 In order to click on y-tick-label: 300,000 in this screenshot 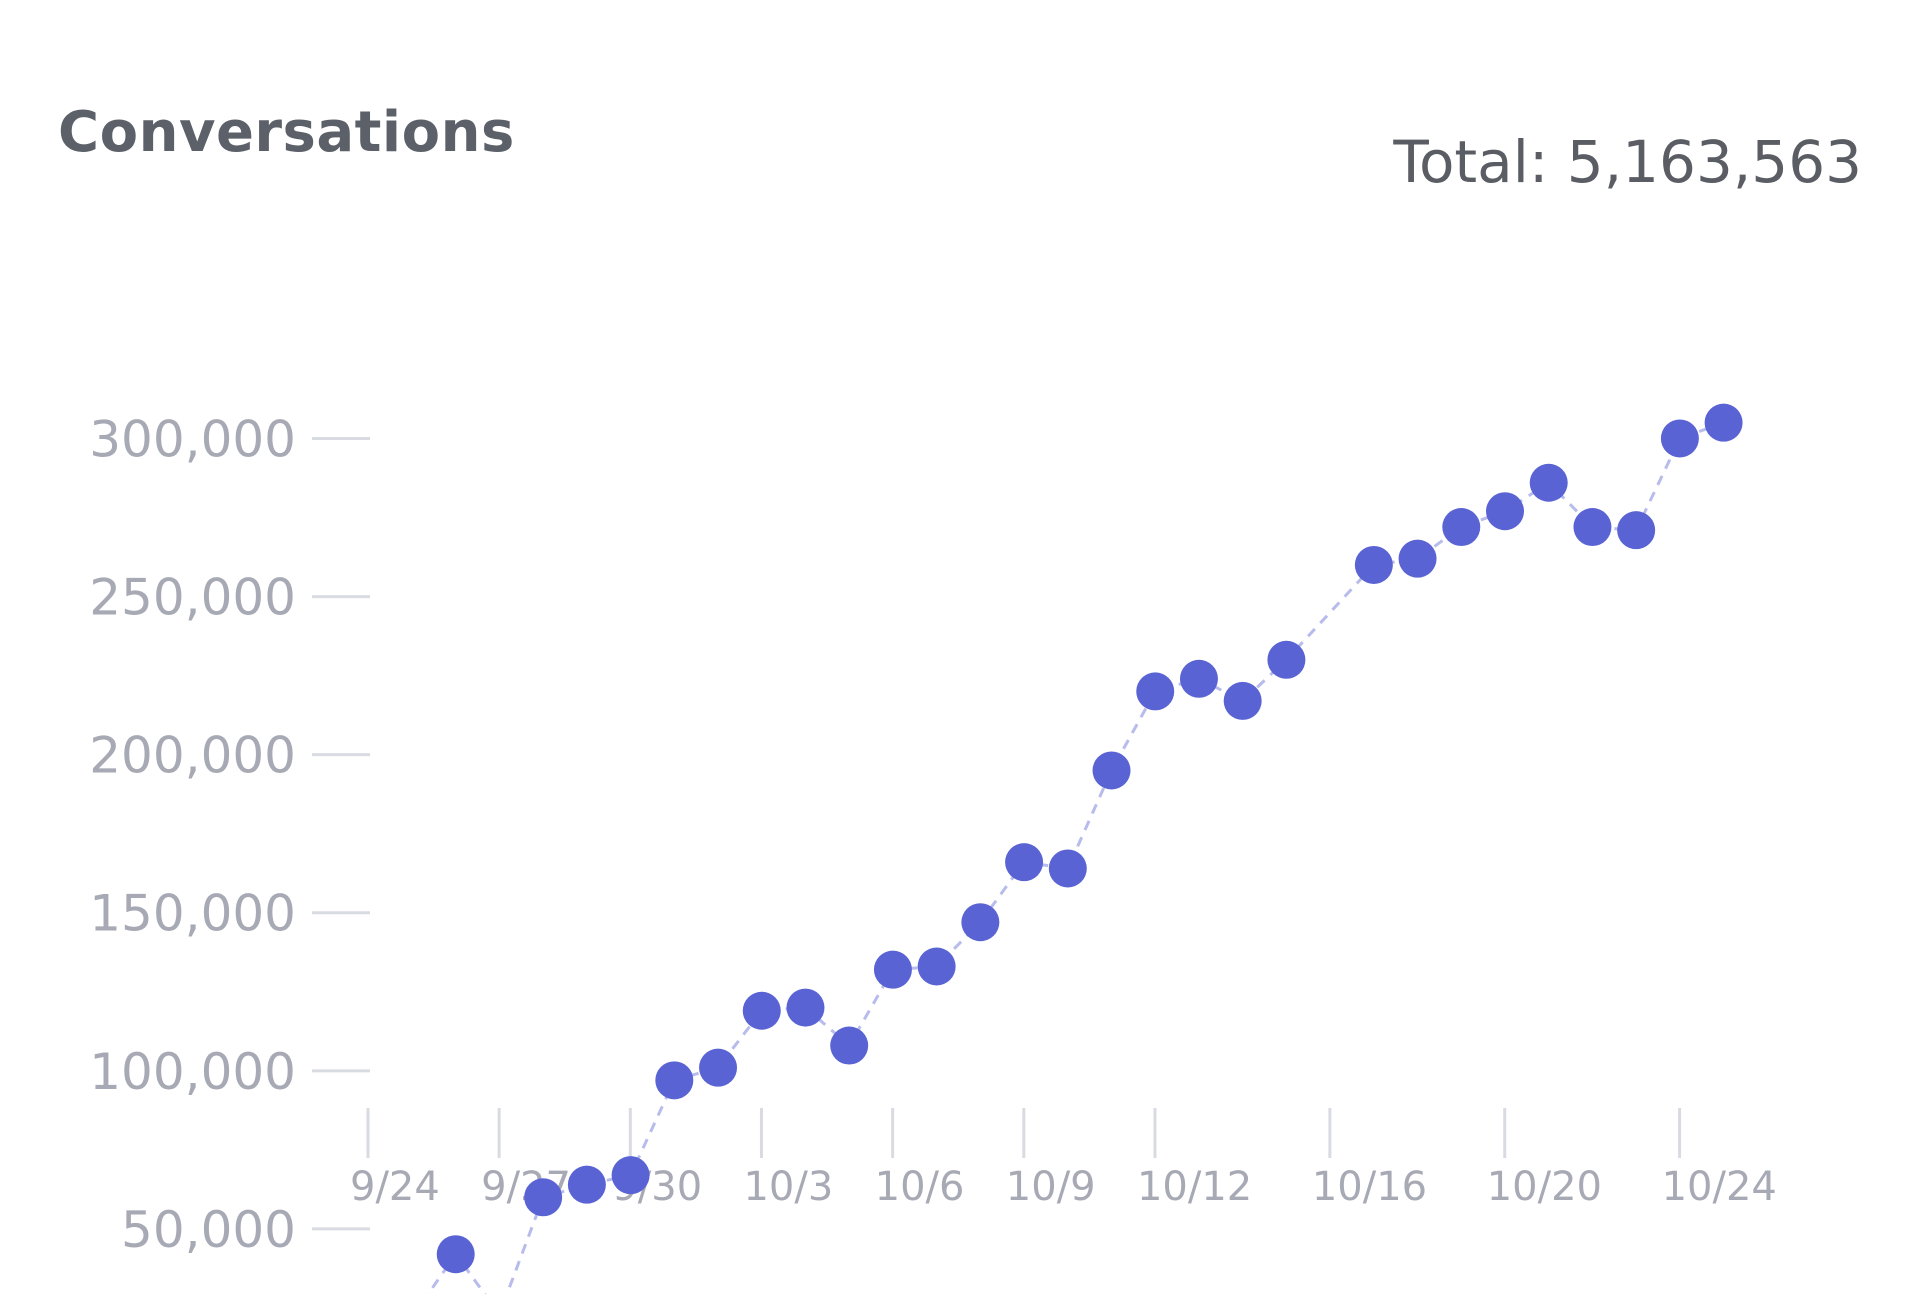, I will do `click(192, 439)`.